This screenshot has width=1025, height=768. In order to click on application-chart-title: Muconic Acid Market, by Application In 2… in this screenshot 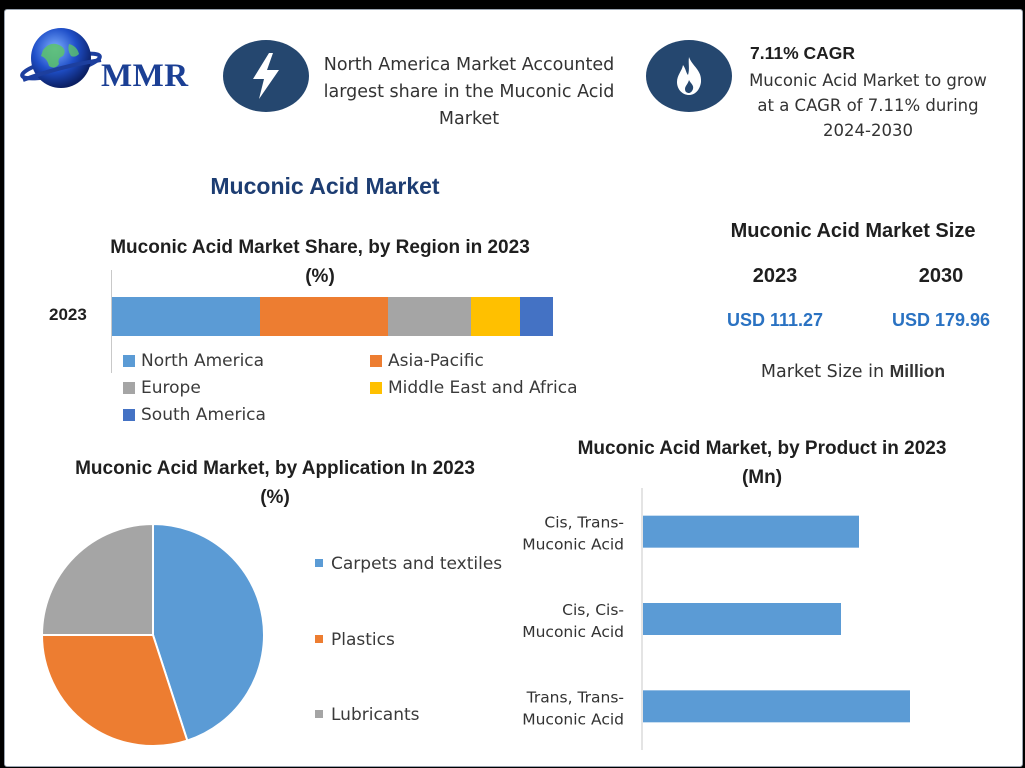, I will do `click(275, 483)`.